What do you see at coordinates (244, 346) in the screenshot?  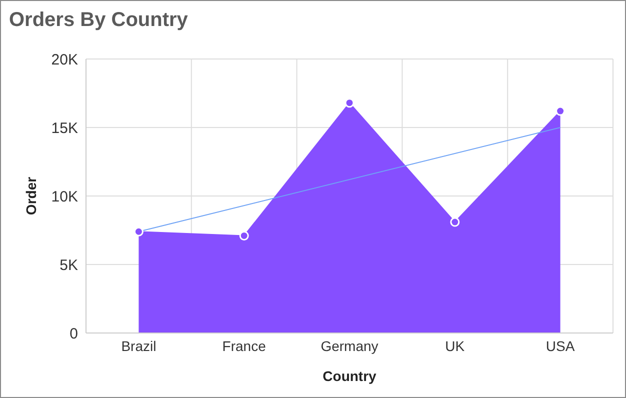 I see `x-tick-label: France` at bounding box center [244, 346].